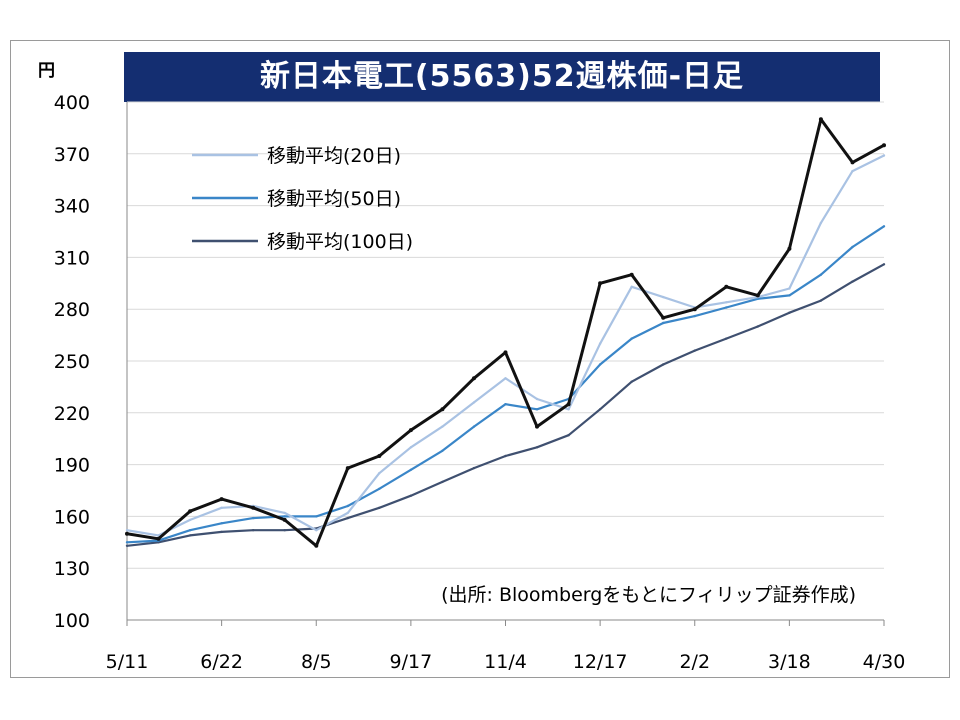  What do you see at coordinates (694, 662) in the screenshot?
I see `x-tick-label: 2/2` at bounding box center [694, 662].